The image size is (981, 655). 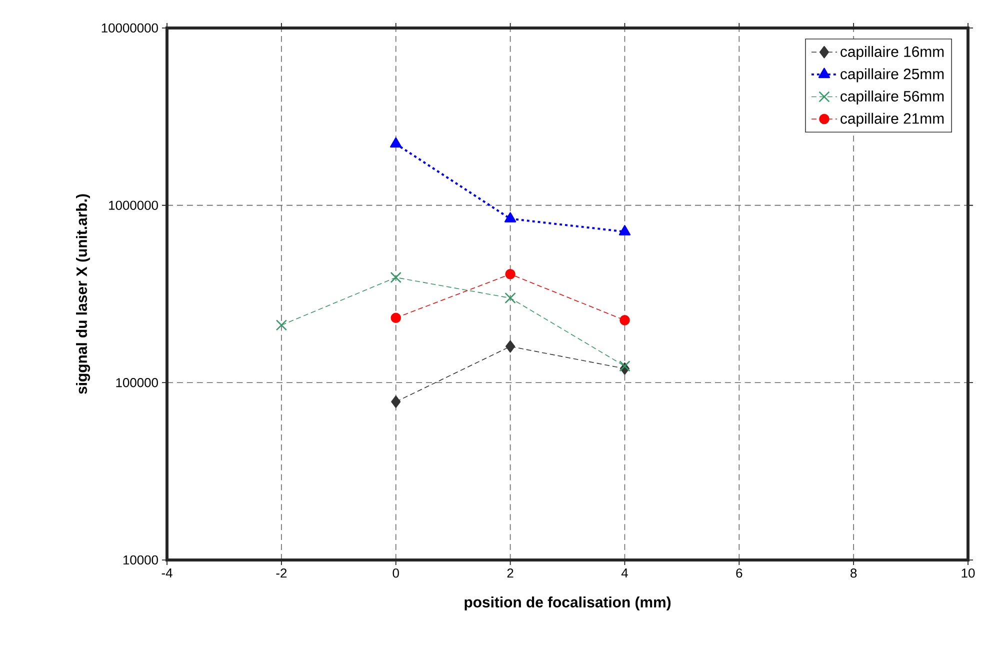 What do you see at coordinates (167, 573) in the screenshot?
I see `x-tick-label: -4` at bounding box center [167, 573].